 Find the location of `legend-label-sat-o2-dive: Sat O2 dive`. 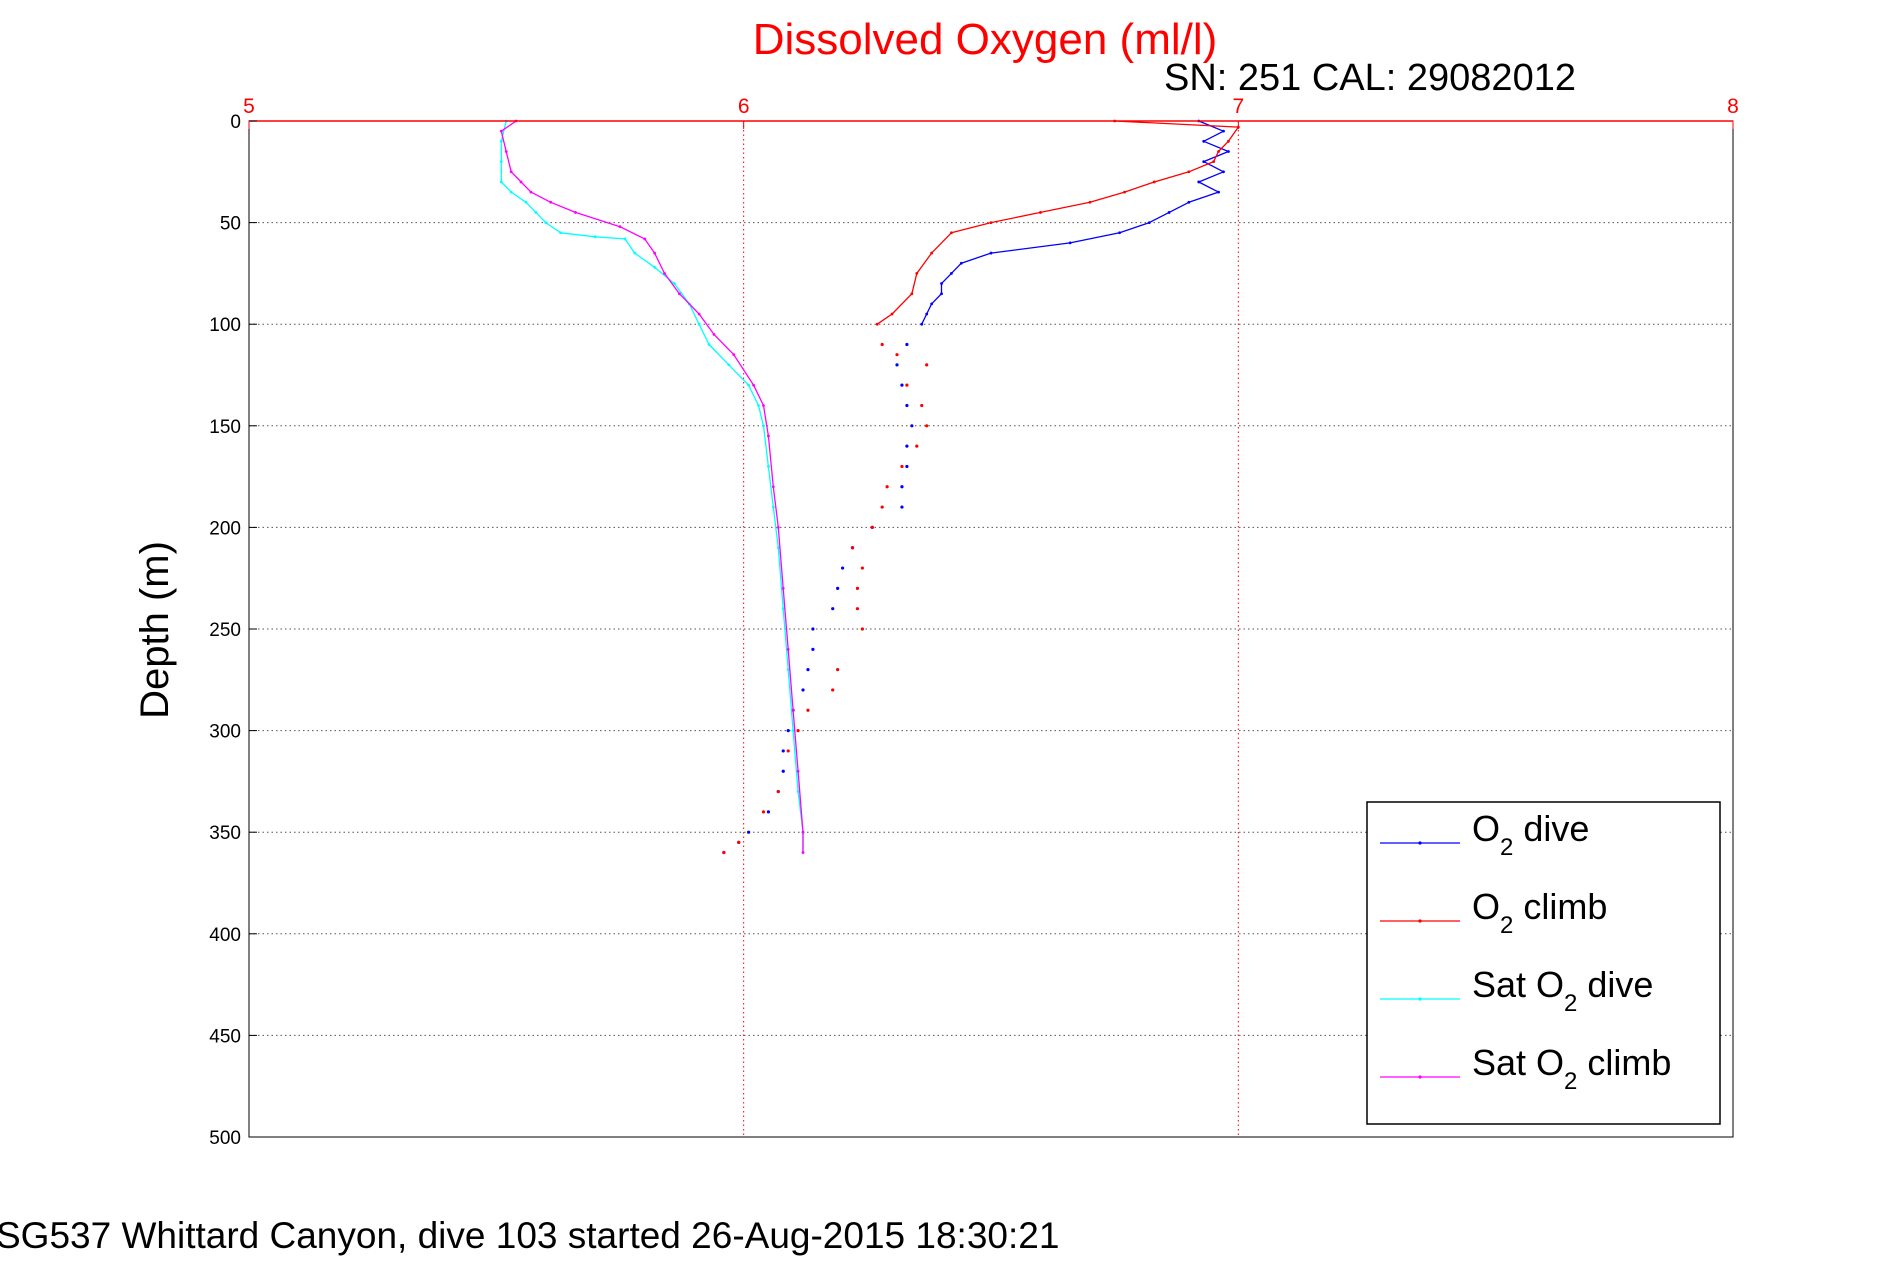

legend-label-sat-o2-dive: Sat O2 dive is located at coordinates (1562, 990).